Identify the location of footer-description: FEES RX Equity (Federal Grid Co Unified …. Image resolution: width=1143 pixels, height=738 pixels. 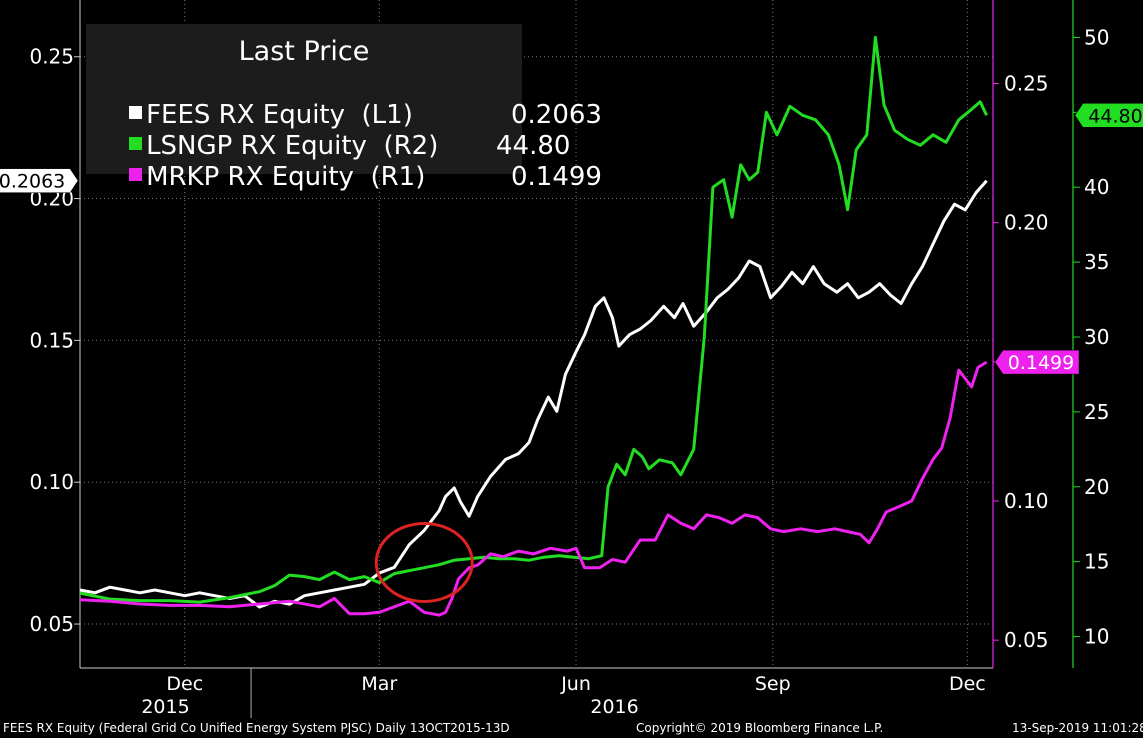
(256, 728).